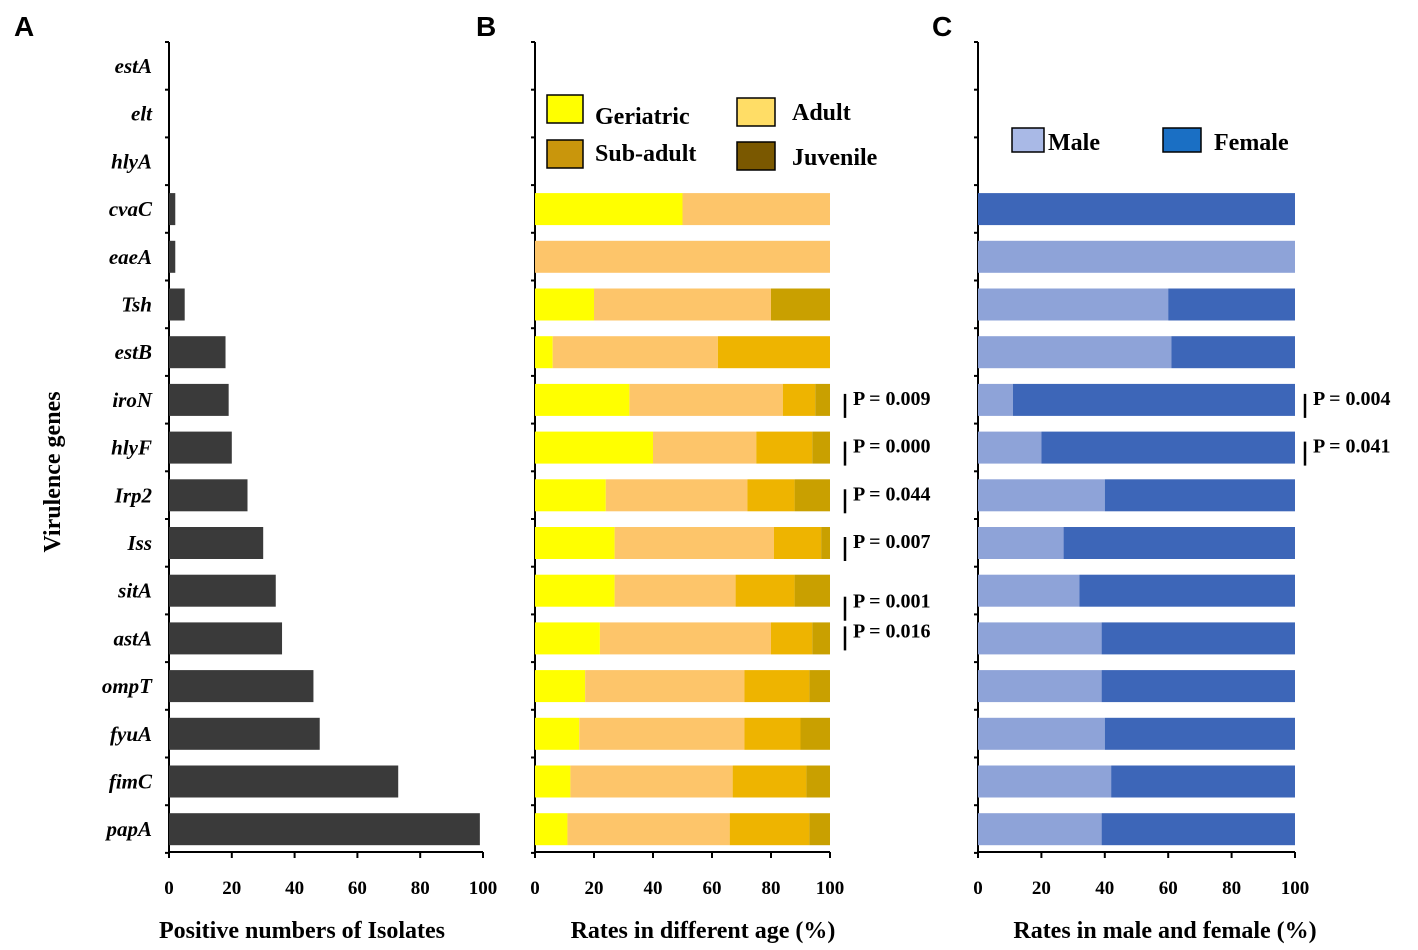 This screenshot has width=1418, height=950. I want to click on gene-label-iroN: iroN, so click(132, 400).